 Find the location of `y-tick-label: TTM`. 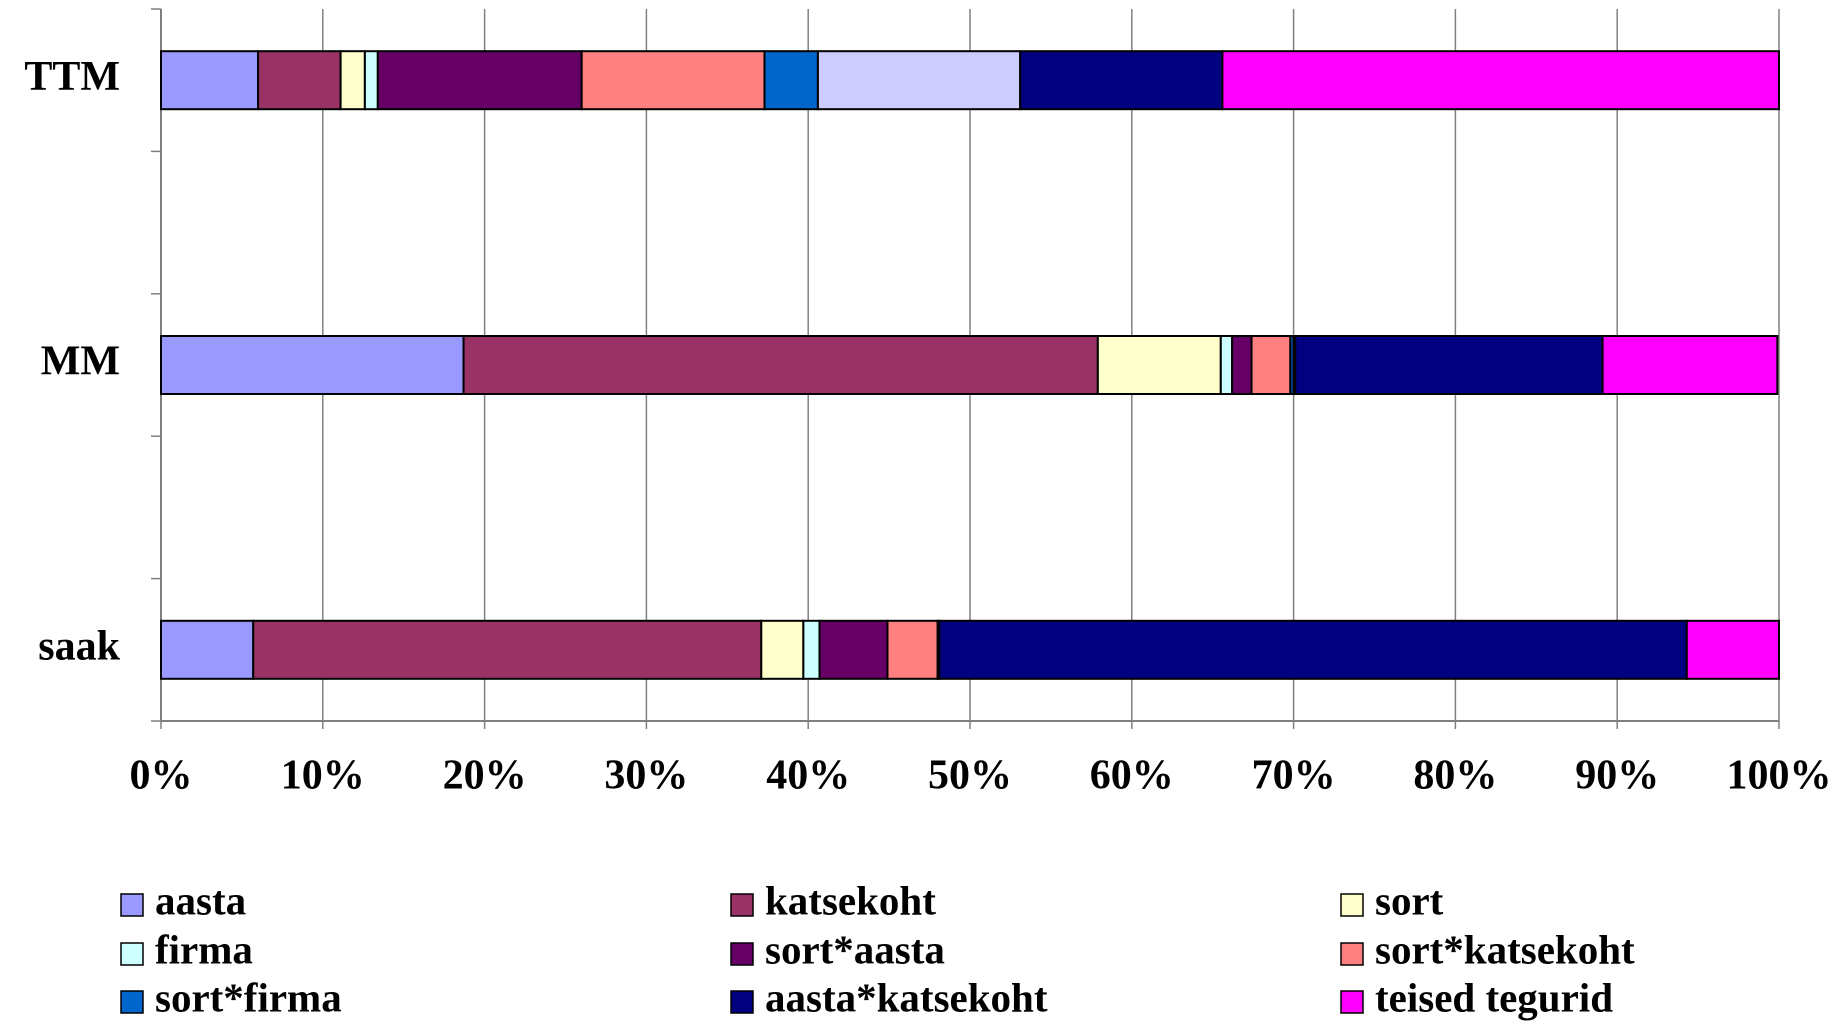

y-tick-label: TTM is located at coordinates (72, 77).